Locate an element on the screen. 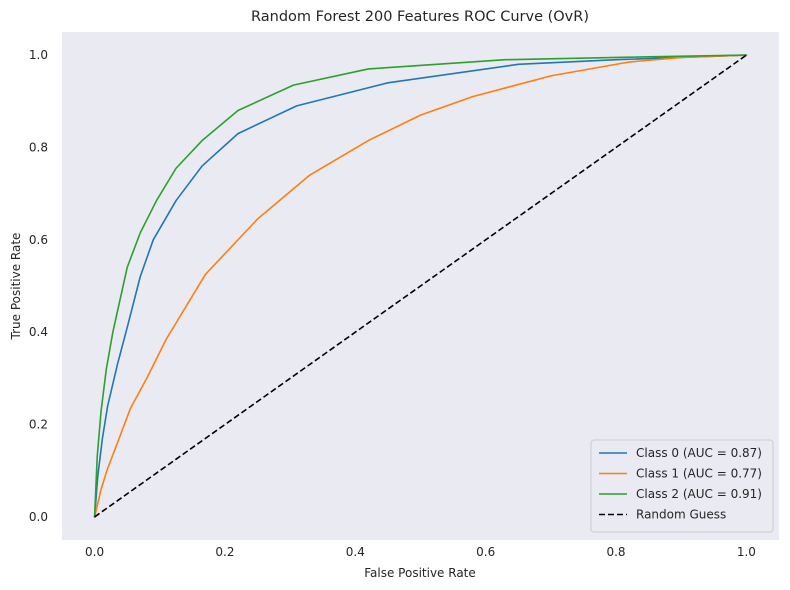 The image size is (790, 590). y-tick-label: 0.2 is located at coordinates (38, 425).